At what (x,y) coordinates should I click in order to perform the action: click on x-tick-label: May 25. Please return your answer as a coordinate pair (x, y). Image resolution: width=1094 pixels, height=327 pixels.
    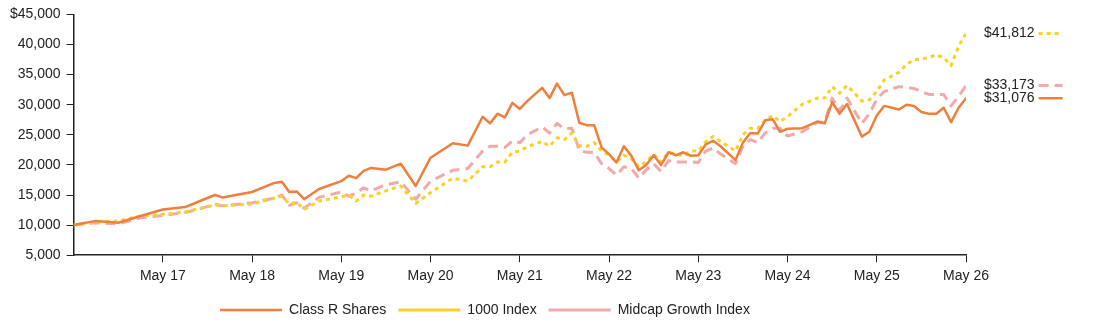
    Looking at the image, I should click on (876, 275).